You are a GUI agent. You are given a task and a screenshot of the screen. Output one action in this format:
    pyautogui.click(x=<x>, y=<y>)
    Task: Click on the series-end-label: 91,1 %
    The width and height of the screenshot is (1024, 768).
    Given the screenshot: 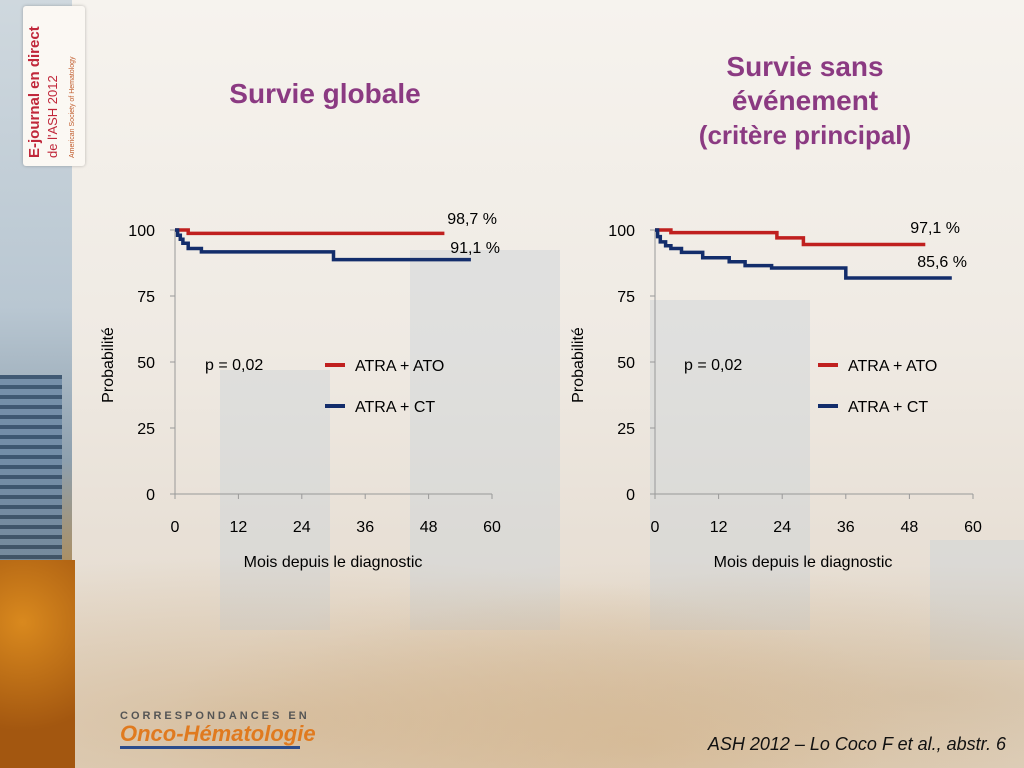 What is the action you would take?
    pyautogui.click(x=475, y=248)
    